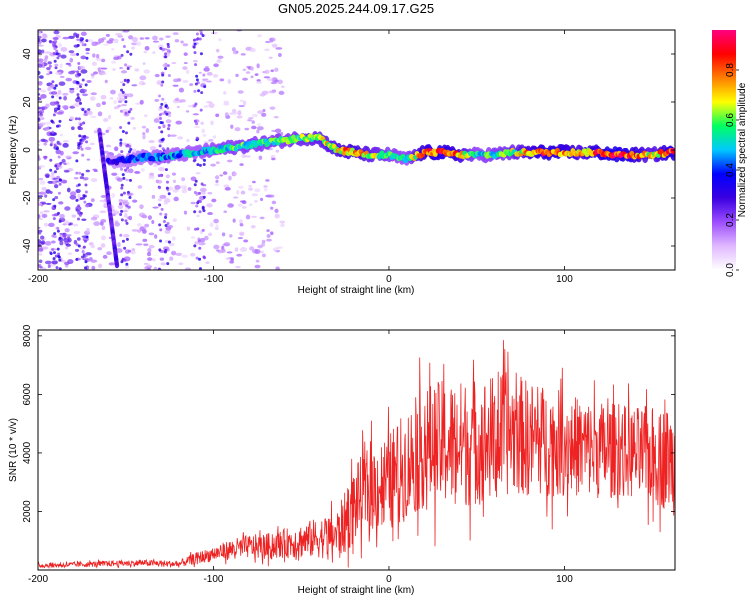  Describe the element at coordinates (389, 579) in the screenshot. I see `snr-x-tick-label: 0` at that location.